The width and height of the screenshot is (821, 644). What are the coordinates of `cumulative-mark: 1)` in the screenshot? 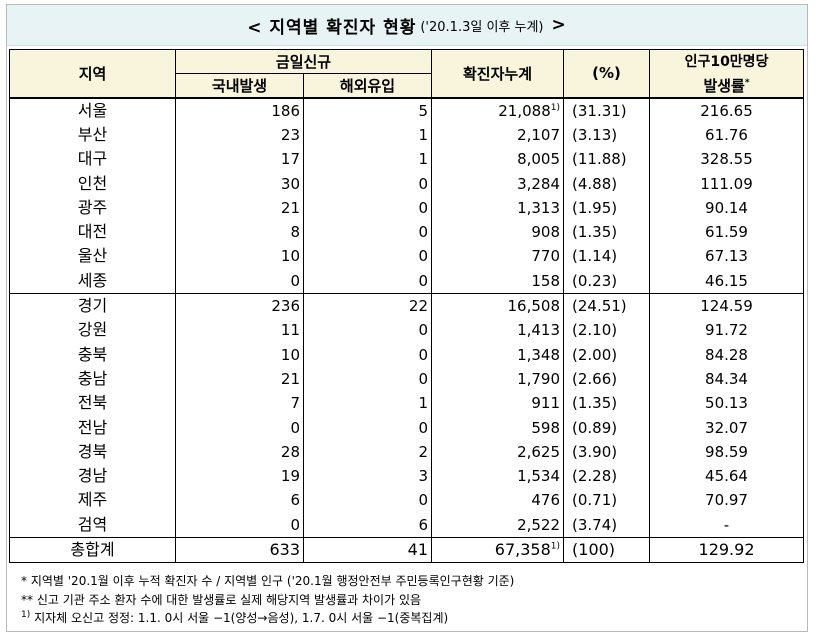 It's located at (555, 107).